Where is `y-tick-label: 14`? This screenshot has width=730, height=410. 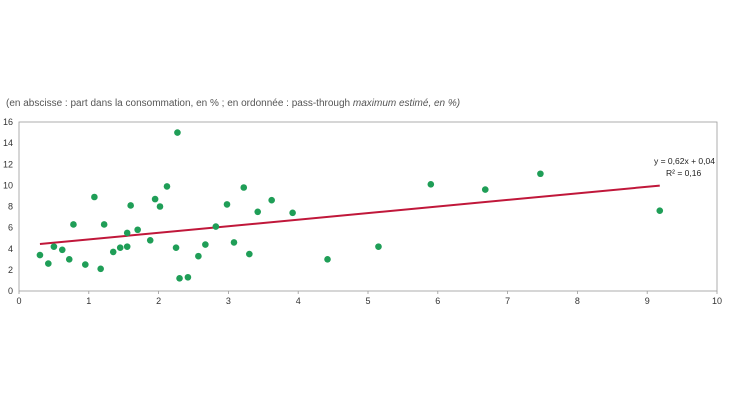
y-tick-label: 14 is located at coordinates (8, 143).